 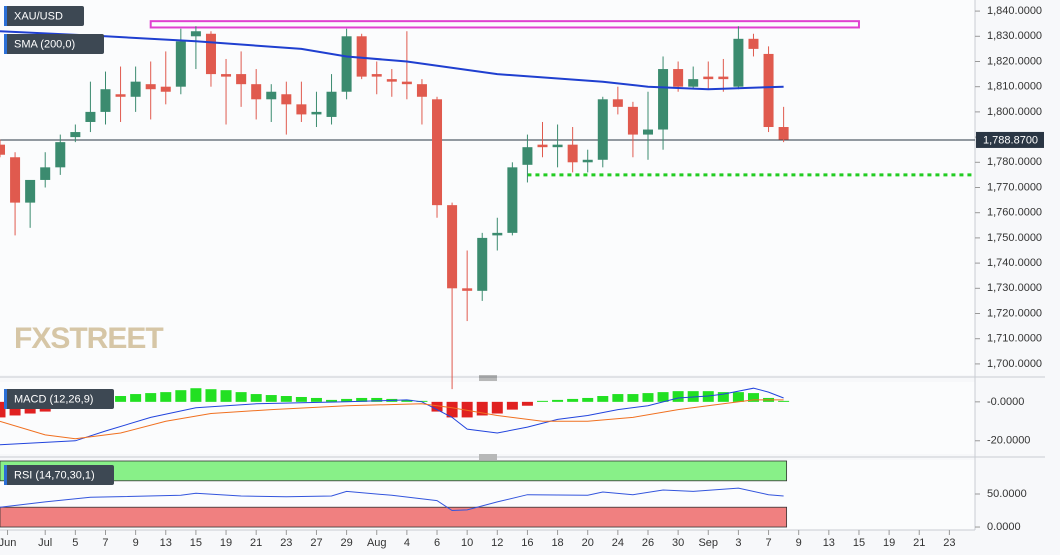 I want to click on x-tick-label: 16, so click(x=527, y=543).